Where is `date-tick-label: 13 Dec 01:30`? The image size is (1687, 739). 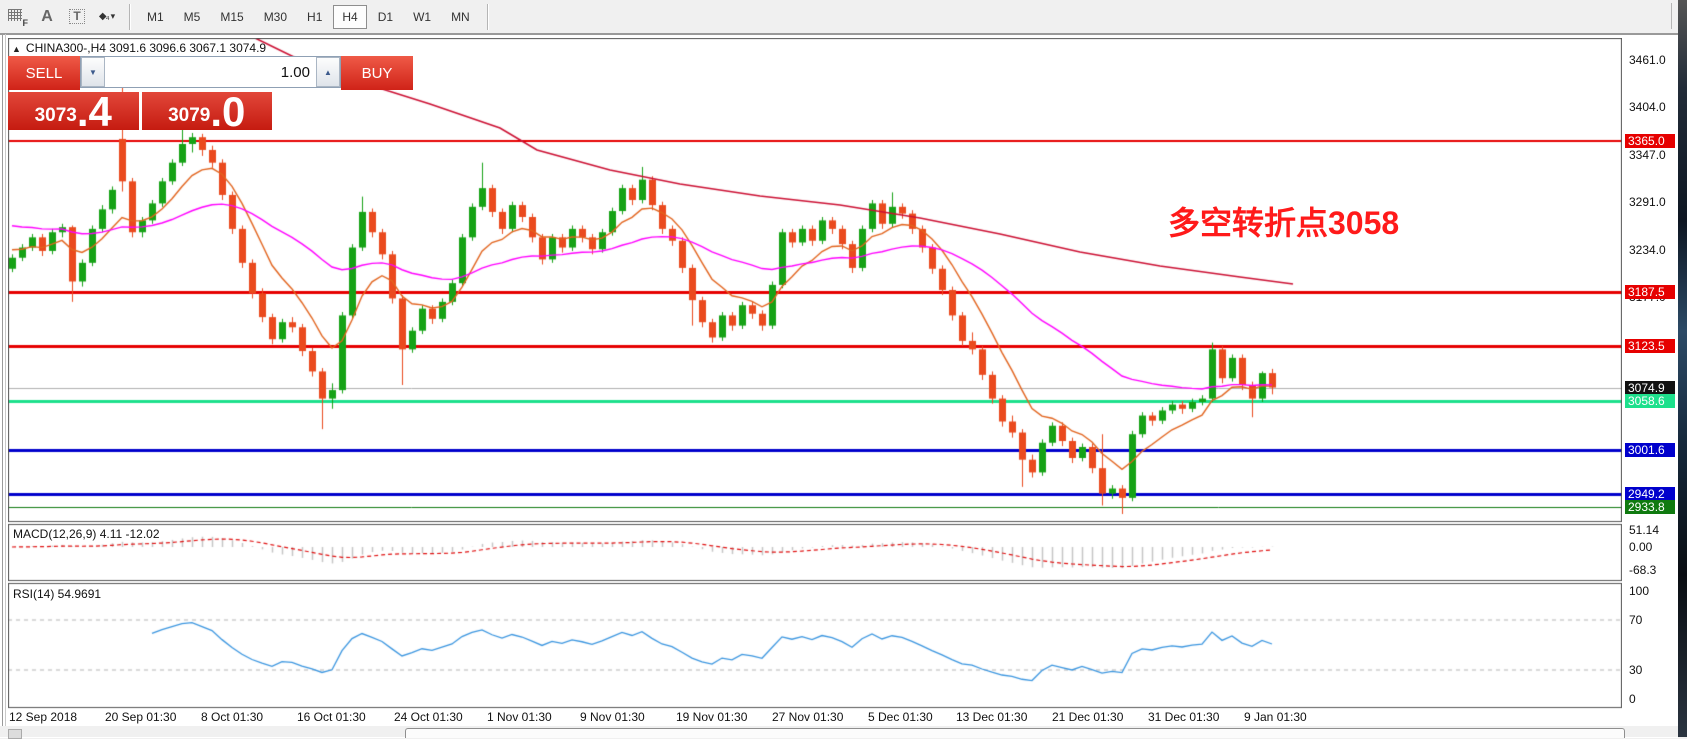 date-tick-label: 13 Dec 01:30 is located at coordinates (992, 717).